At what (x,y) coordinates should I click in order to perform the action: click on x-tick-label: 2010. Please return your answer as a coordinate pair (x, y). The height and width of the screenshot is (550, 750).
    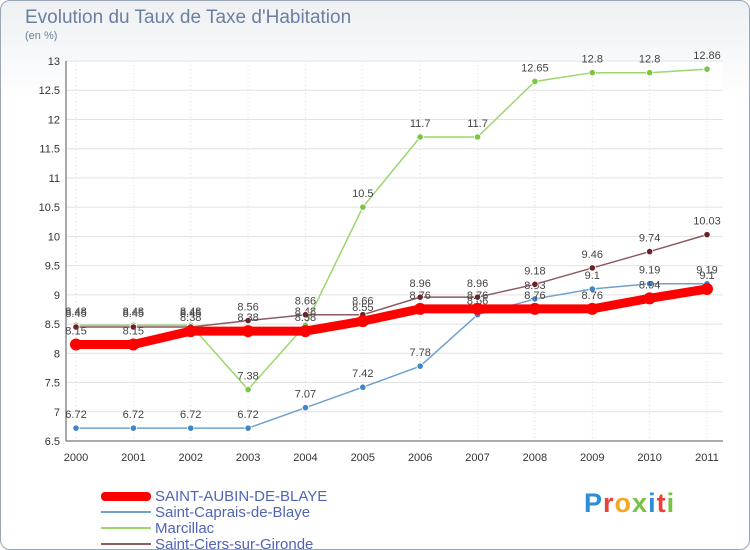
    Looking at the image, I should click on (649, 458).